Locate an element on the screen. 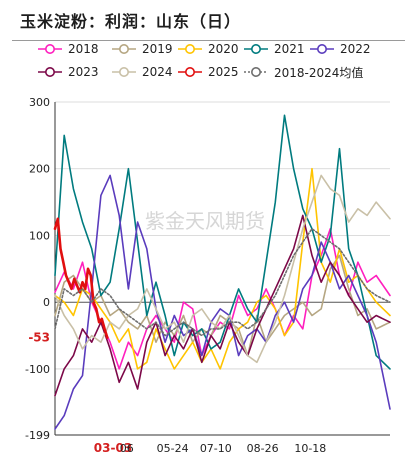 This screenshot has height=460, width=415. series-line-2025 is located at coordinates (81, 278).